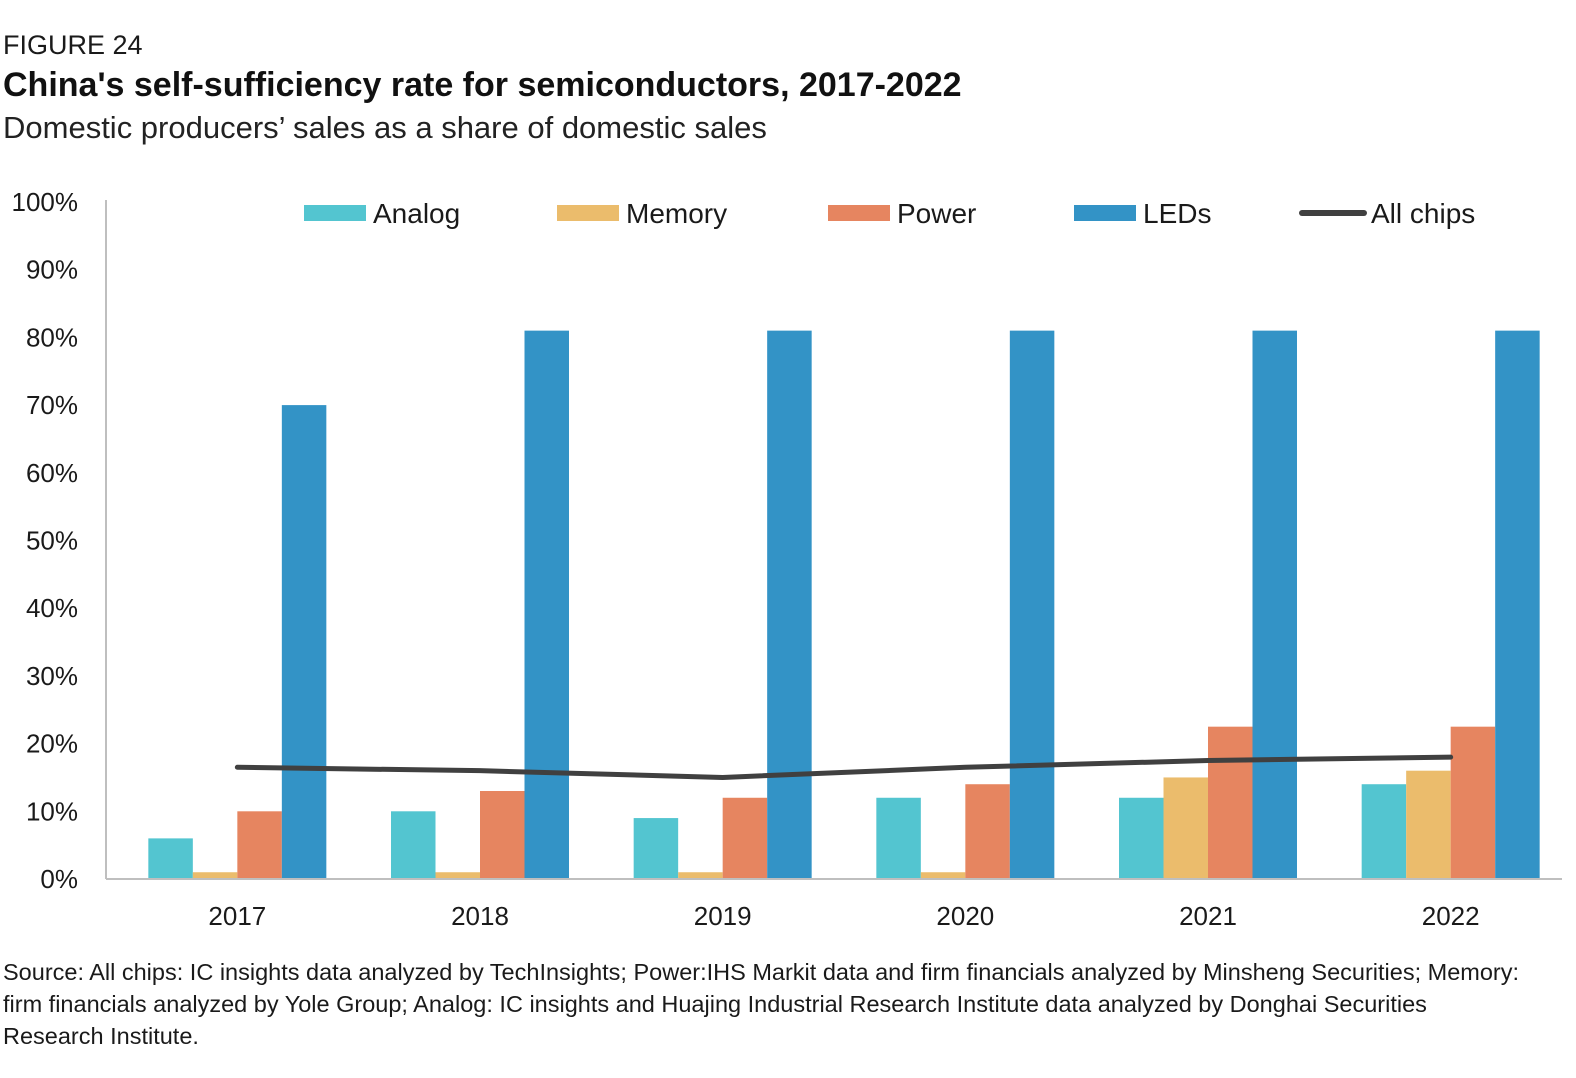 The width and height of the screenshot is (1576, 1078). Describe the element at coordinates (723, 916) in the screenshot. I see `x-tick-label: 2019` at that location.